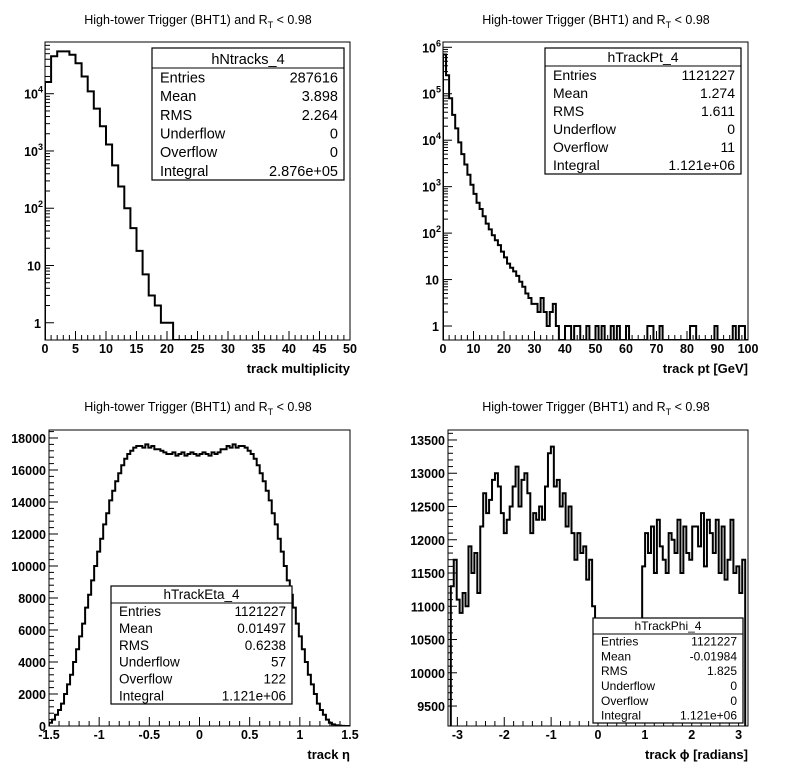 The width and height of the screenshot is (796, 772). I want to click on stats-name: hTrackPt_4, so click(642, 57).